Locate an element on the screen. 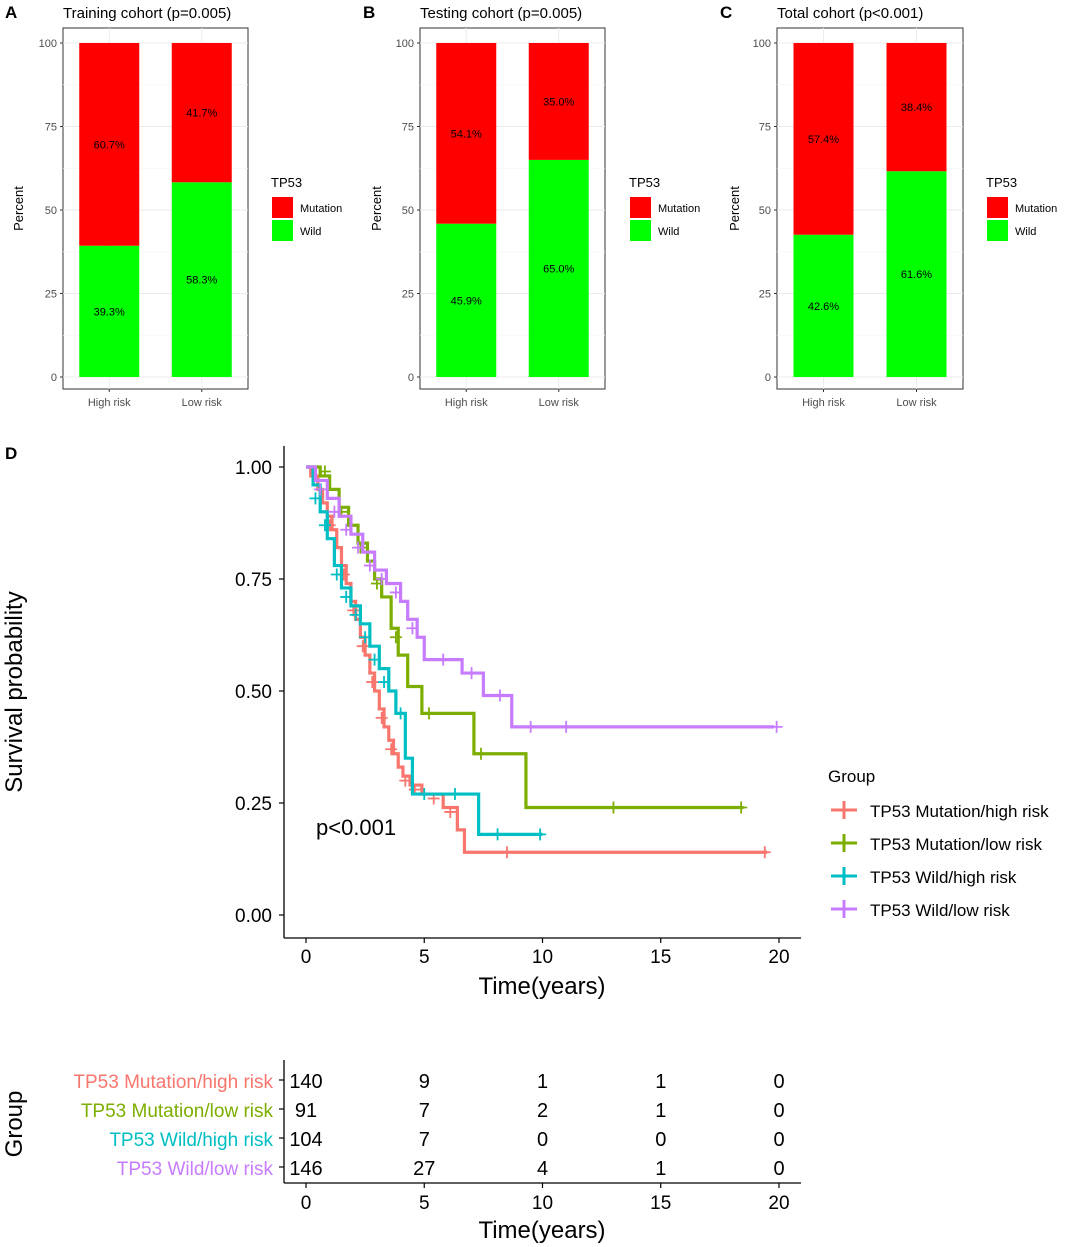 This screenshot has width=1072, height=1247. legend-label: TP53 Mutation/high risk is located at coordinates (959, 811).